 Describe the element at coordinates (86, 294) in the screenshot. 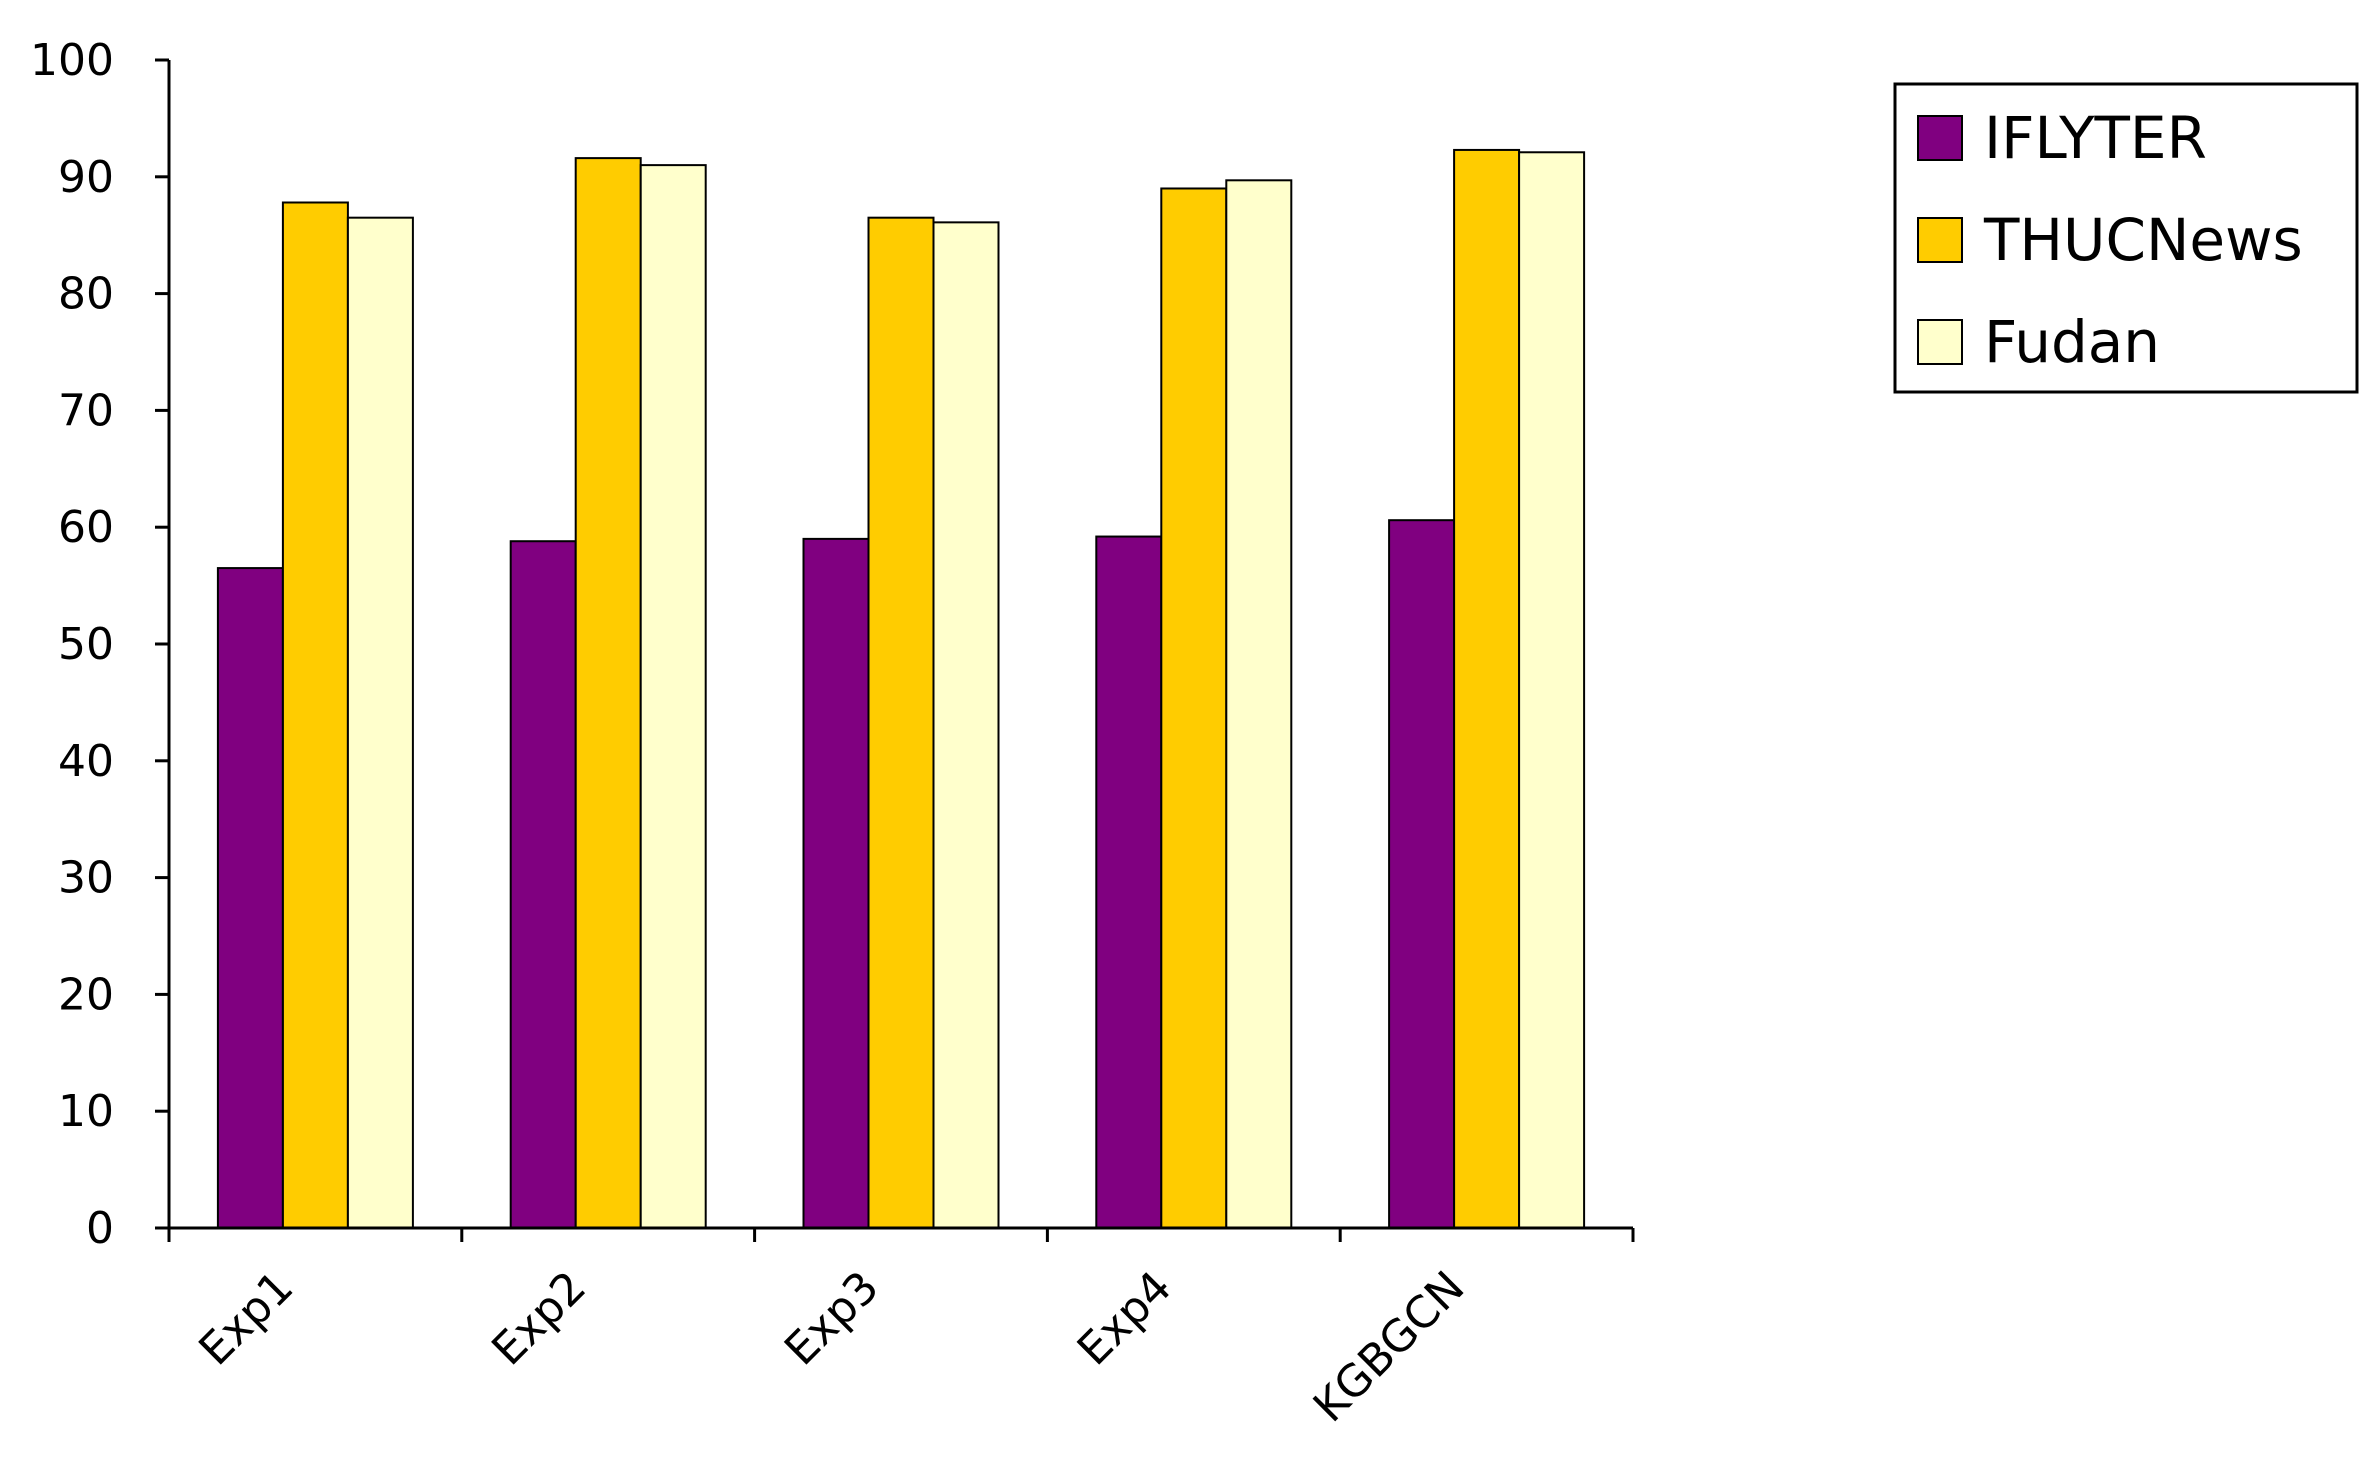

I see `y-tick-label: 80` at that location.